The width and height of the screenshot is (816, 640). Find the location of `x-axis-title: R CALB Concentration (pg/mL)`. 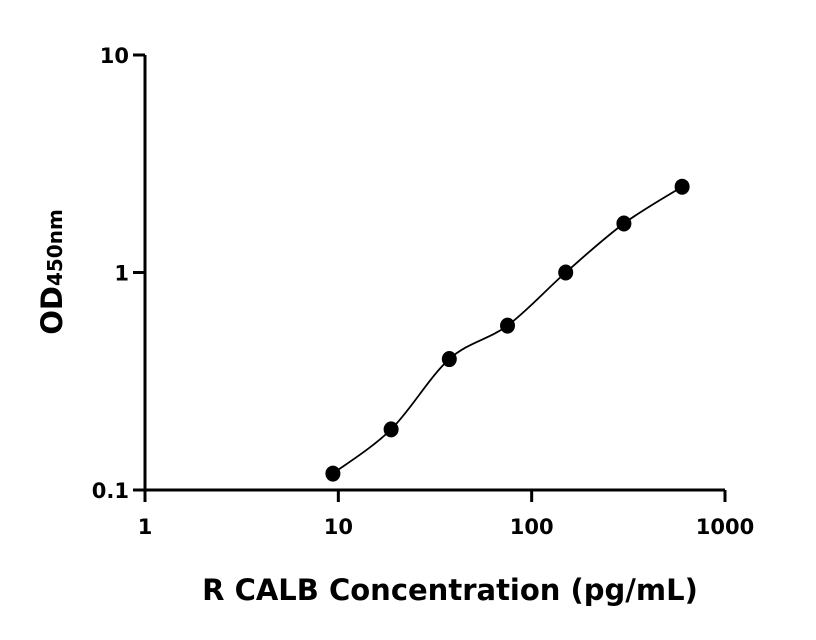

x-axis-title: R CALB Concentration (pg/mL) is located at coordinates (450, 590).